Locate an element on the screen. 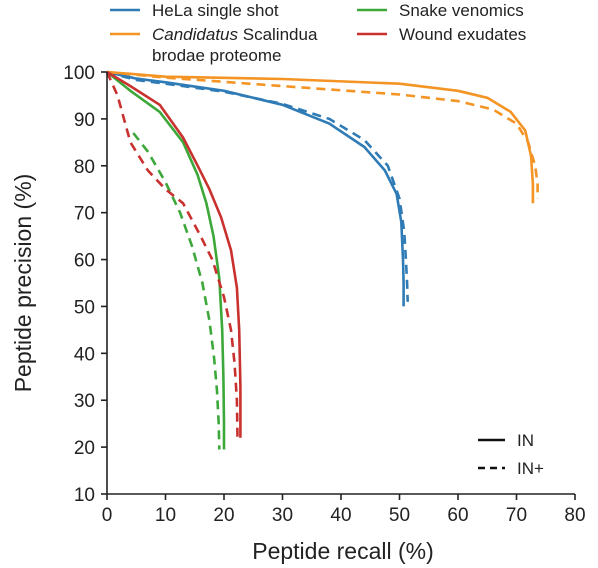 The height and width of the screenshot is (568, 598). series-line-snake-venomics-in-plus is located at coordinates (176, 291).